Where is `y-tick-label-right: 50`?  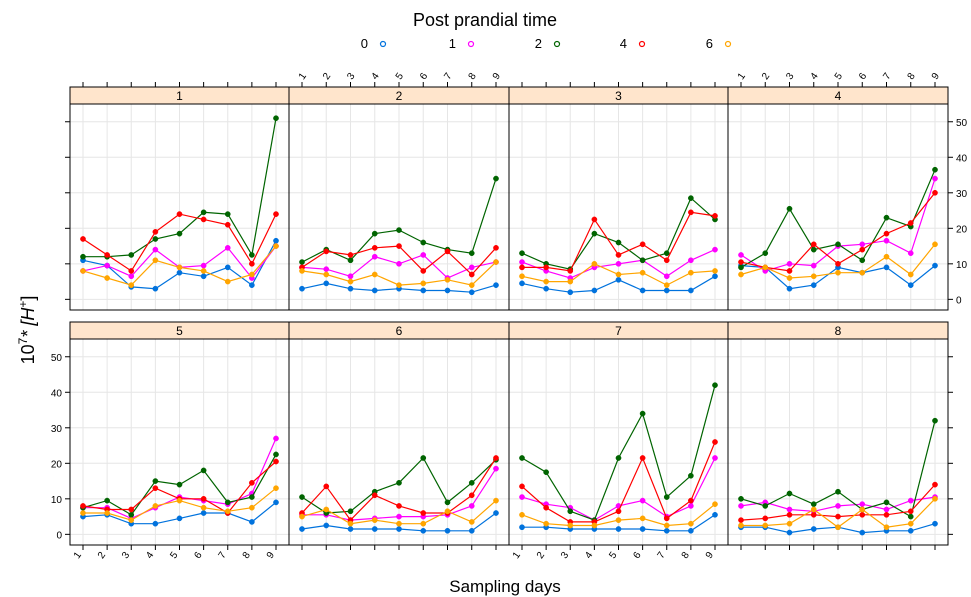
y-tick-label-right: 50 is located at coordinates (962, 123).